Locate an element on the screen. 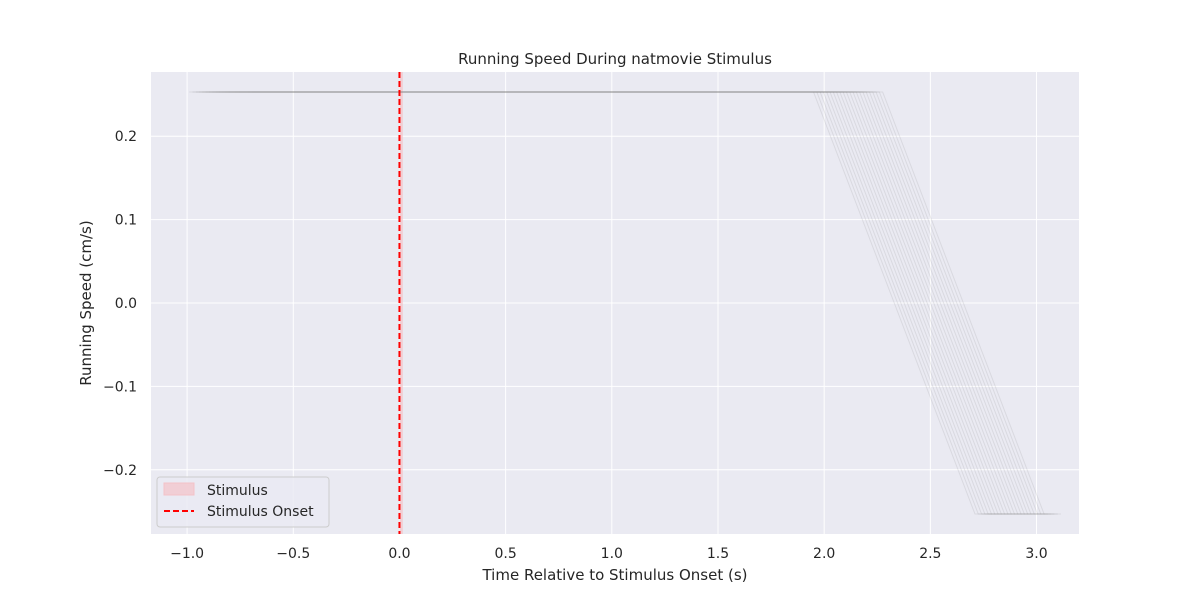  x-tick-label: 3.0 is located at coordinates (1036, 554).